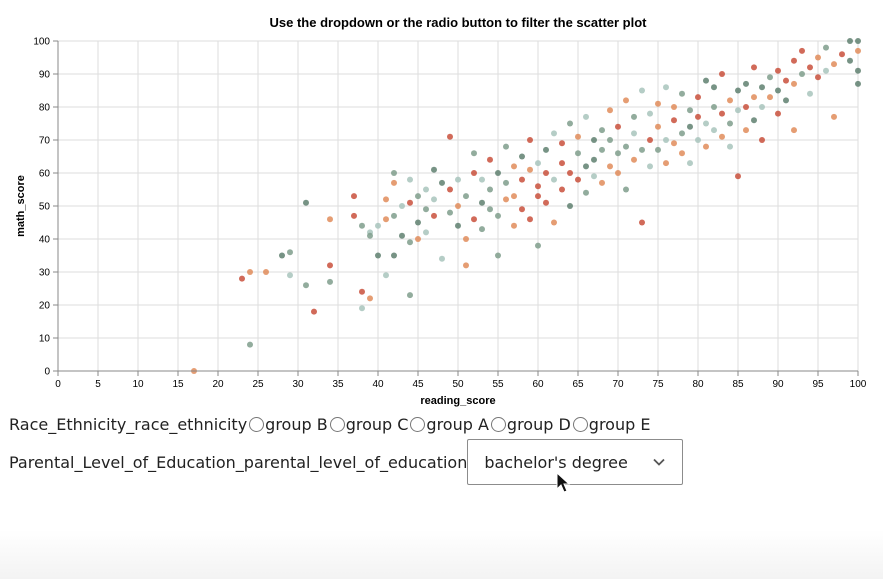  Describe the element at coordinates (21, 206) in the screenshot. I see `y-axis-title: math_score` at that location.